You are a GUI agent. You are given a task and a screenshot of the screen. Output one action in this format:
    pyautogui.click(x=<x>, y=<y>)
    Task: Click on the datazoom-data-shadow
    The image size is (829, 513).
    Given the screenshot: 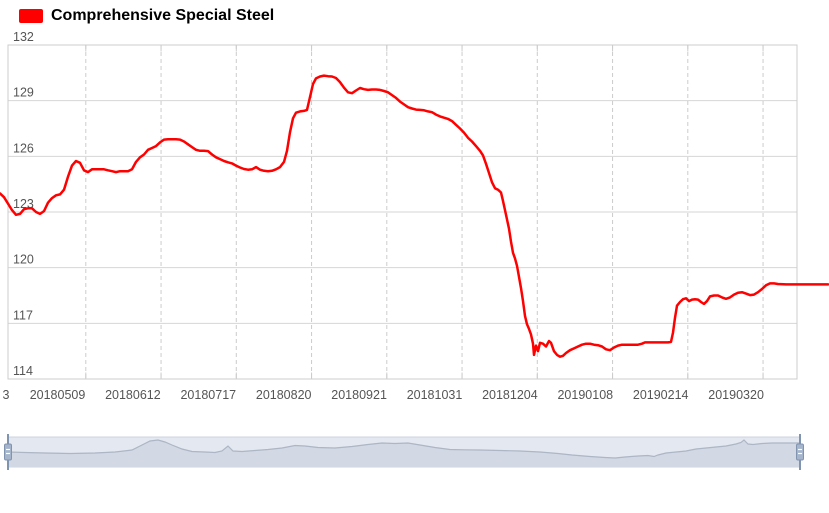 What is the action you would take?
    pyautogui.click(x=404, y=453)
    